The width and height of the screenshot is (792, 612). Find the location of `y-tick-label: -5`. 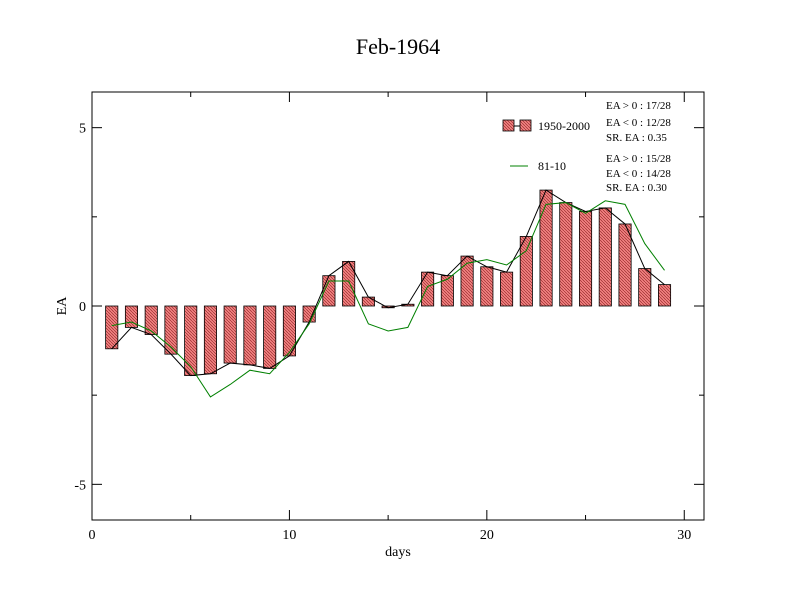

y-tick-label: -5 is located at coordinates (80, 485).